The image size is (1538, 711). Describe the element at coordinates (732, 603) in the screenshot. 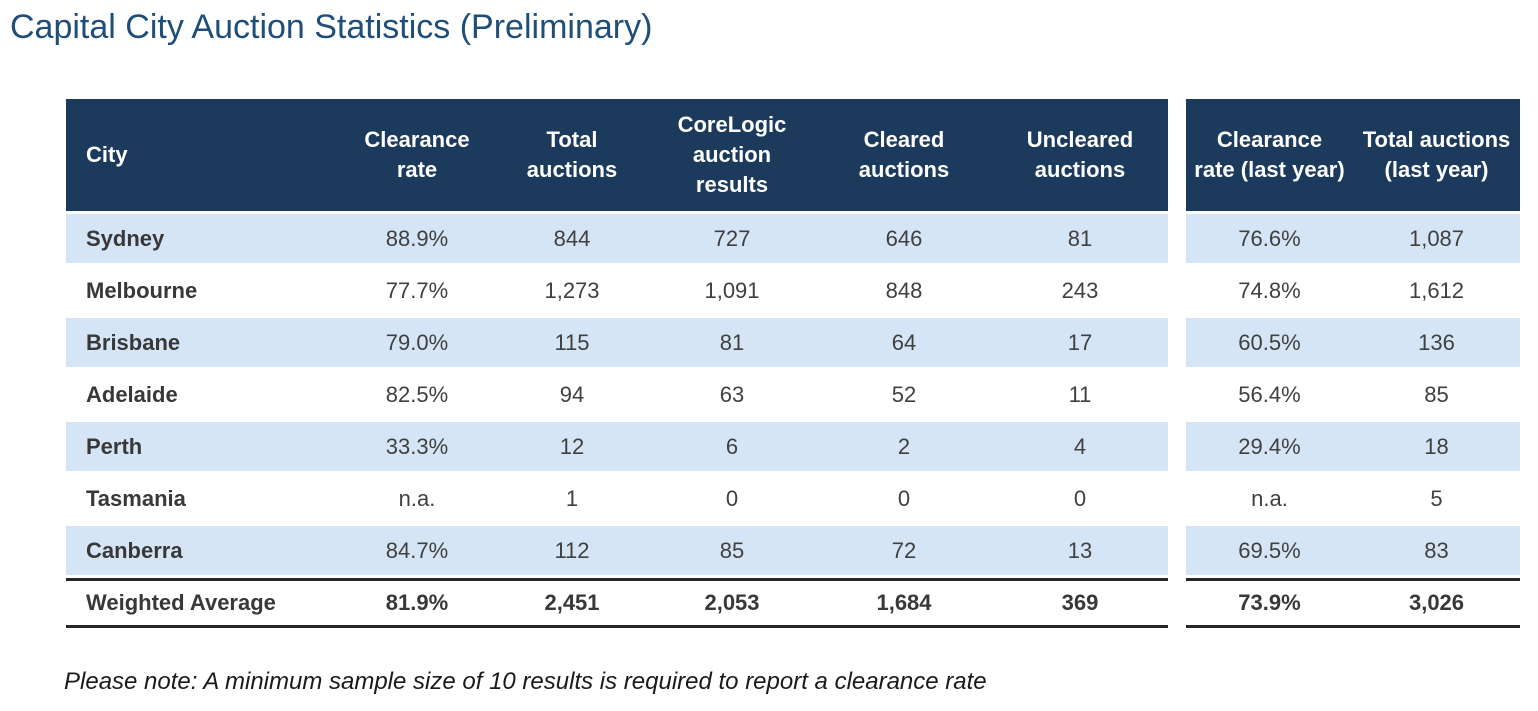

I see `cell-corelogic-results: 2,053` at that location.